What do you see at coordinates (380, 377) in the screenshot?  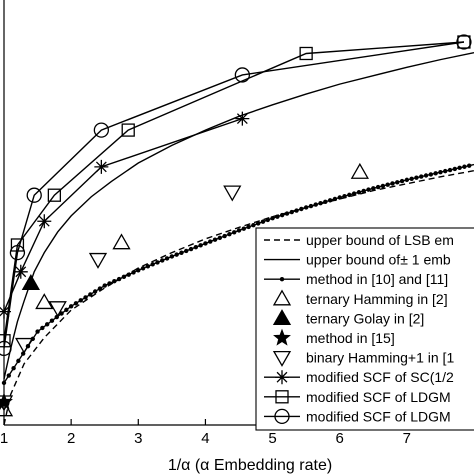 I see `legend-label: modified SCF of SC(1/2` at bounding box center [380, 377].